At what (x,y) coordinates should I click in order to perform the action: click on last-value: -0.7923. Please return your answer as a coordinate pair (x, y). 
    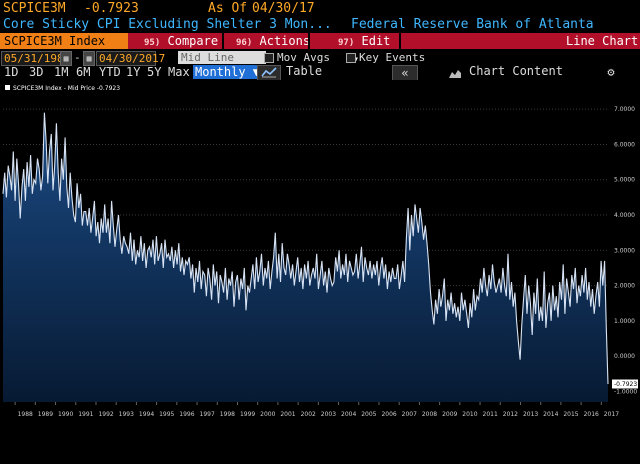
    Looking at the image, I should click on (111, 8).